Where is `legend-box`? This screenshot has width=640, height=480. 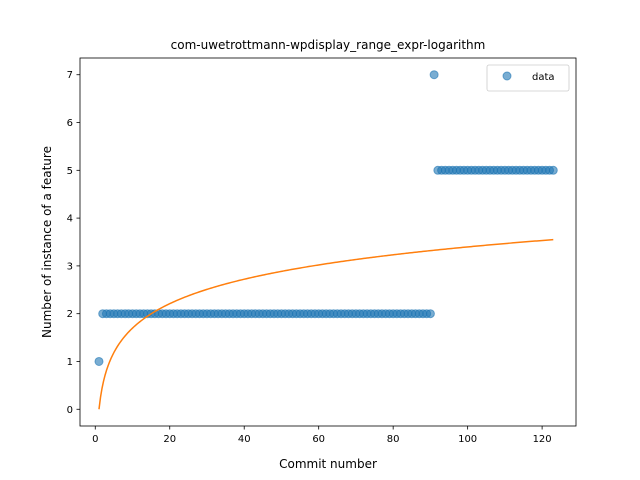
legend-box is located at coordinates (528, 78).